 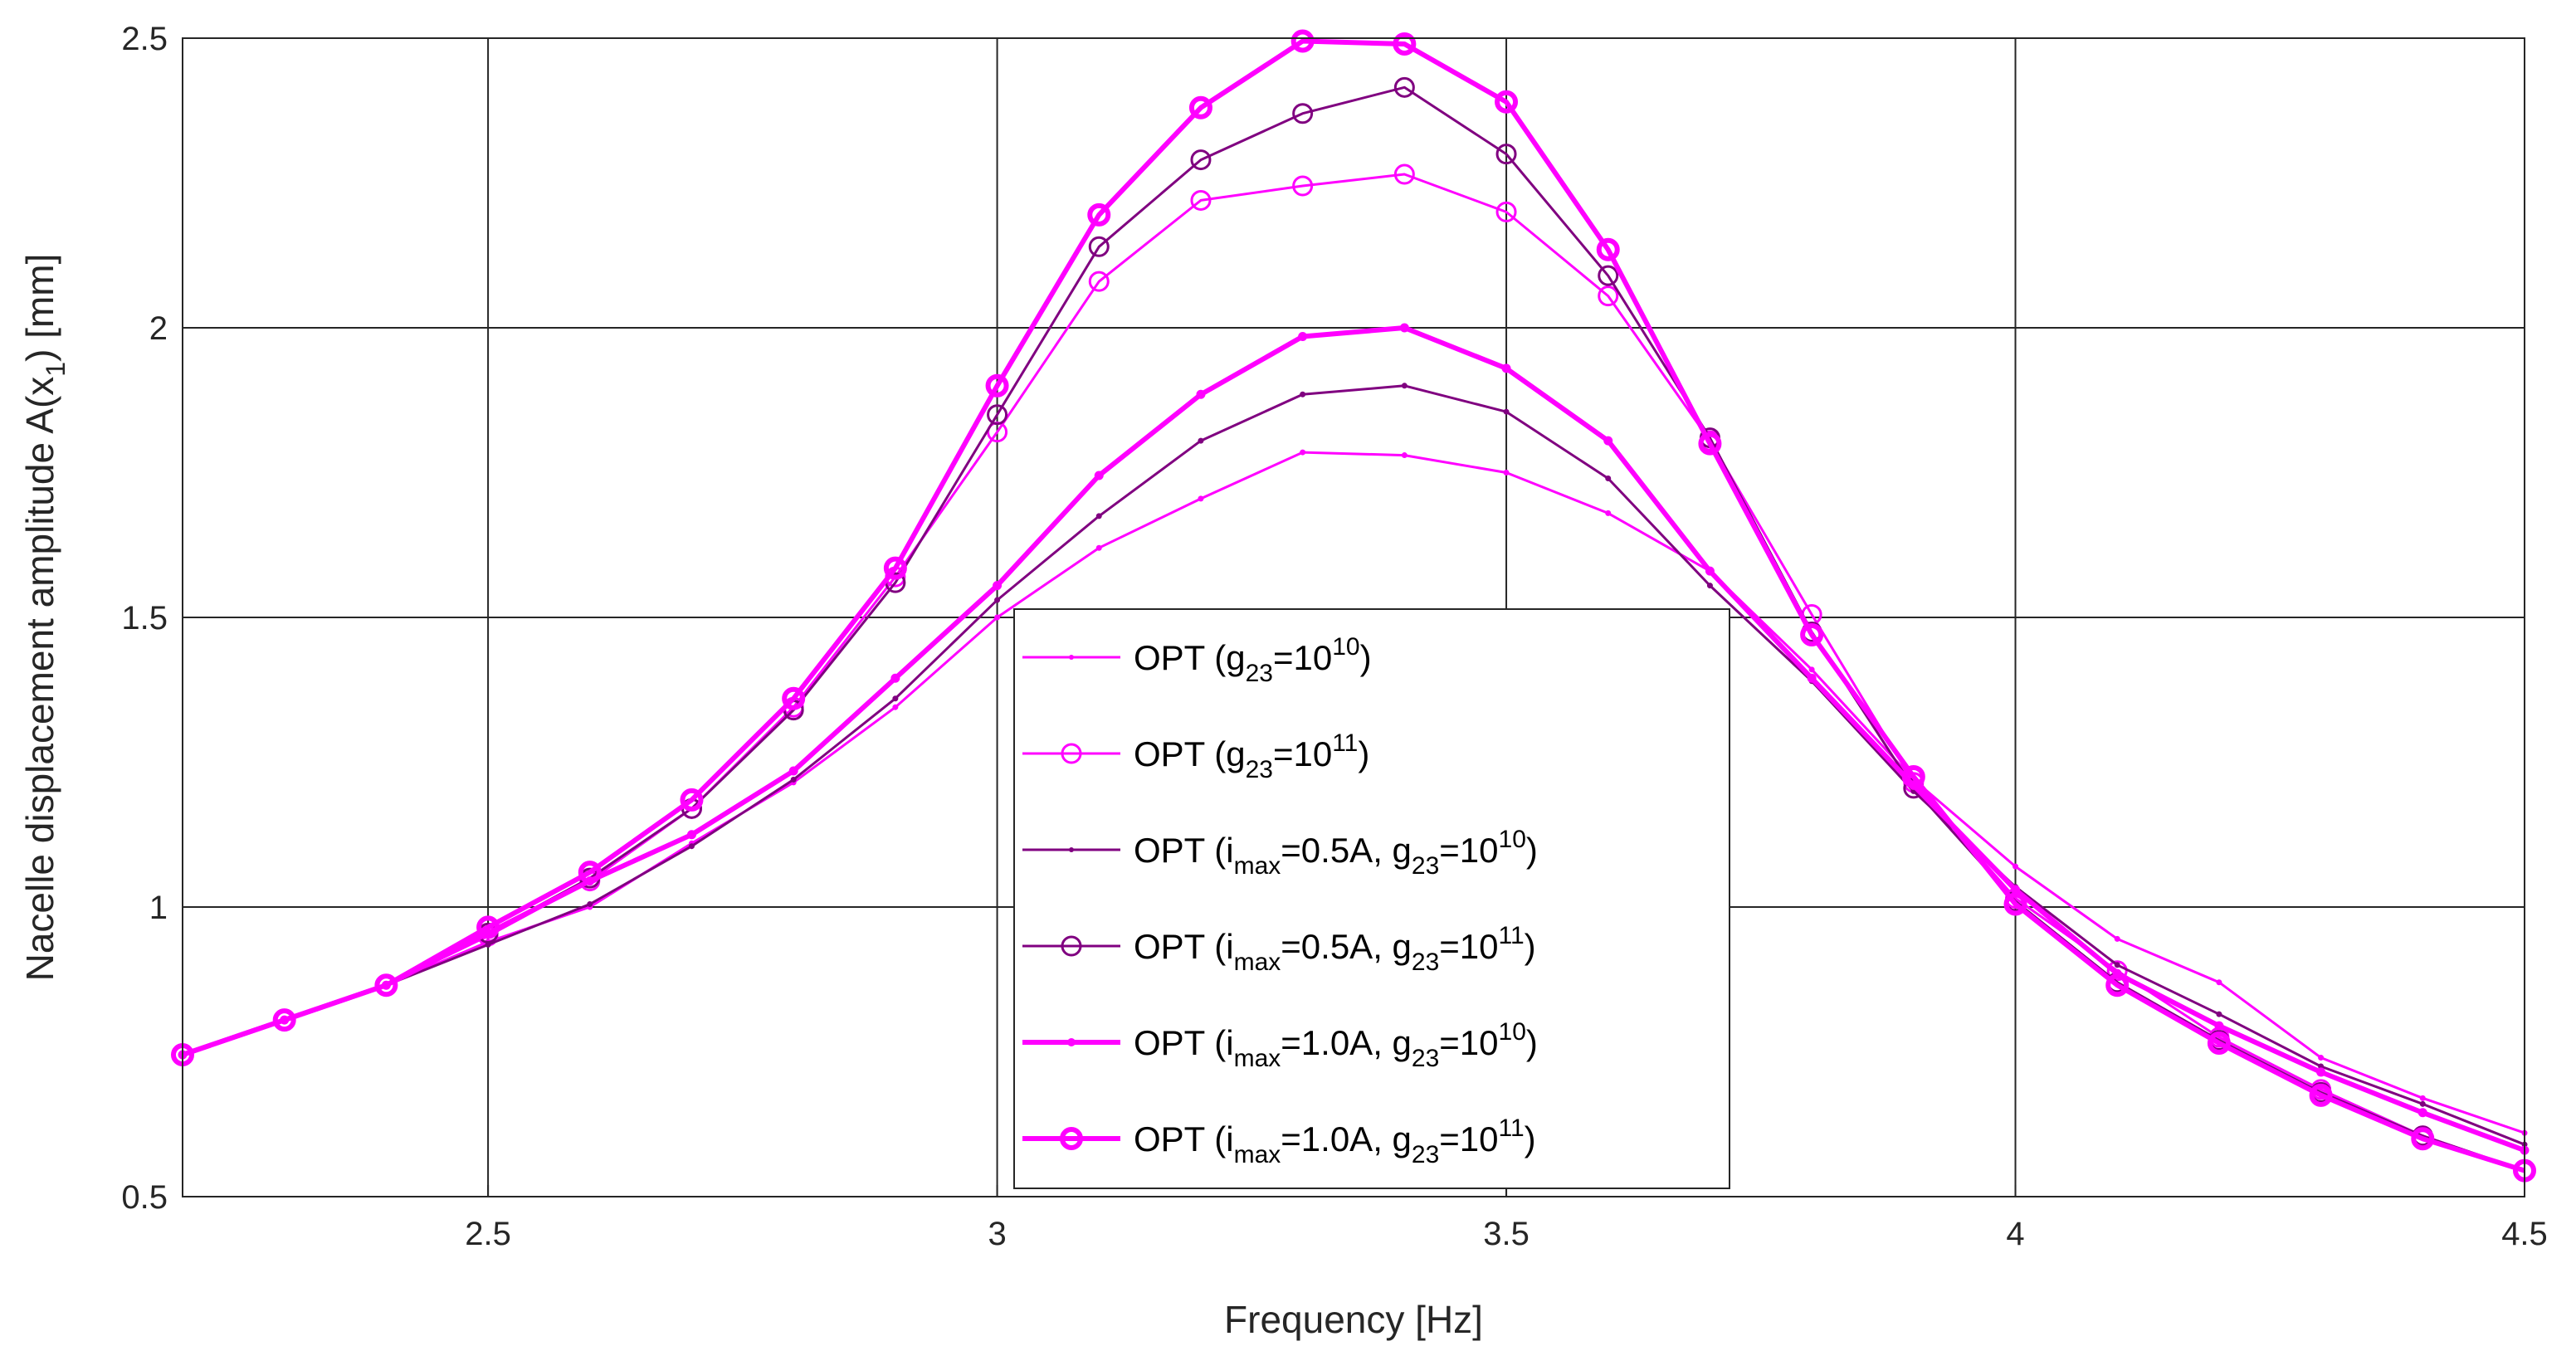 I want to click on legend-entry: OPT (imax=1.0A, g23=1010), so click(x=1336, y=1045).